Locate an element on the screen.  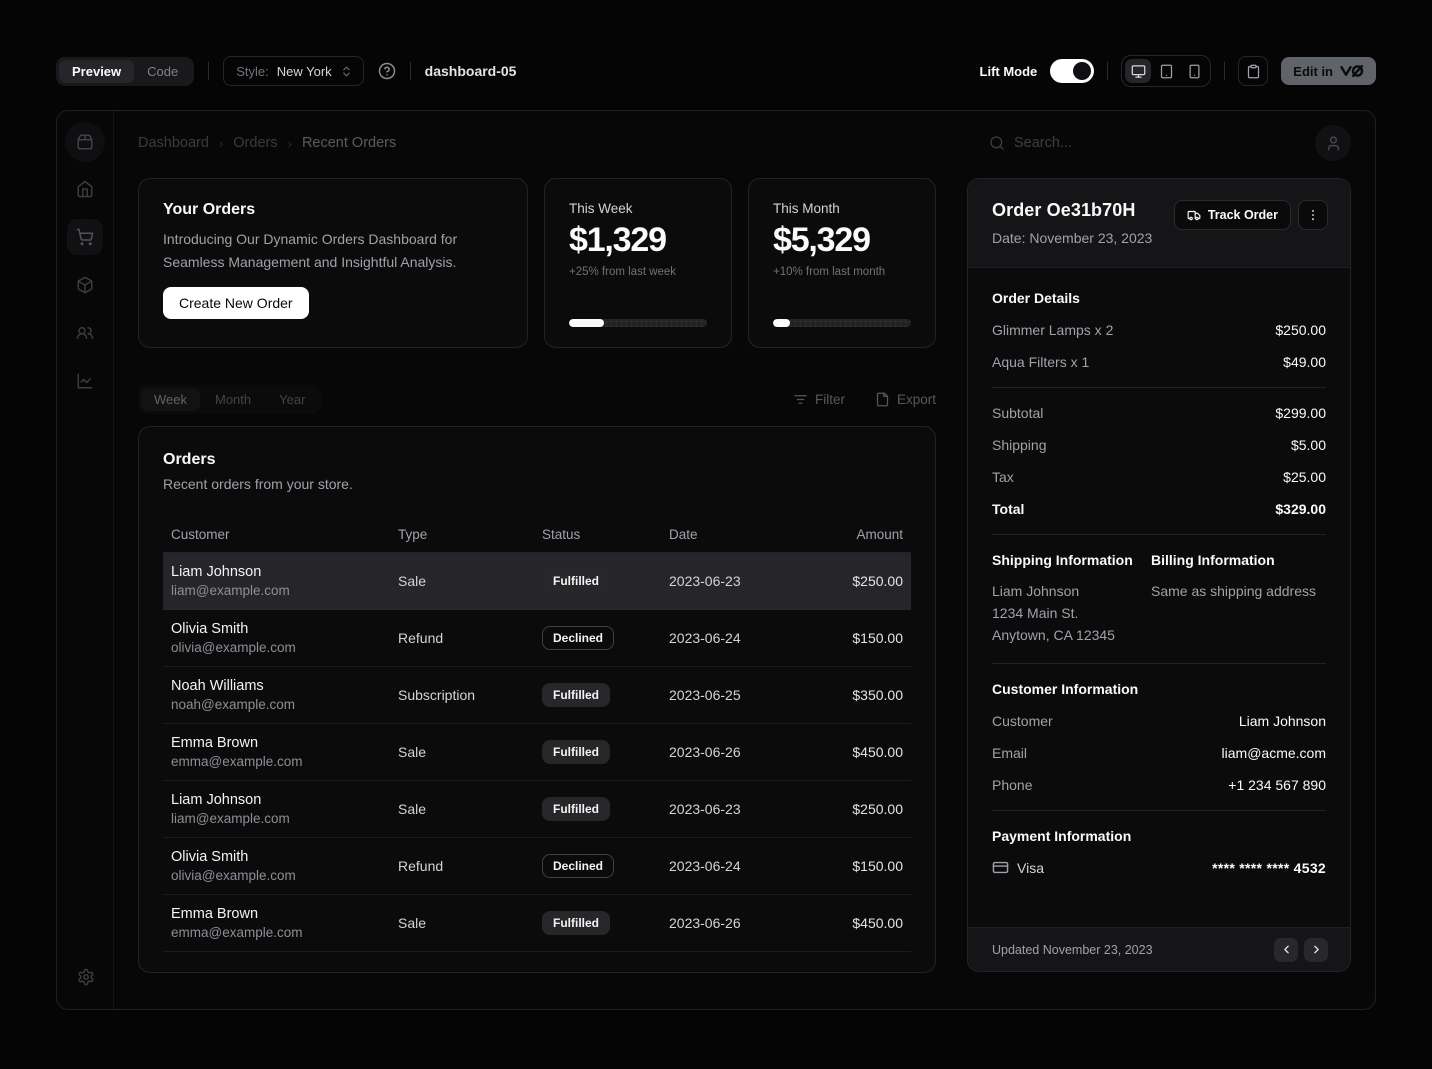
tab-year: Year is located at coordinates (292, 399).